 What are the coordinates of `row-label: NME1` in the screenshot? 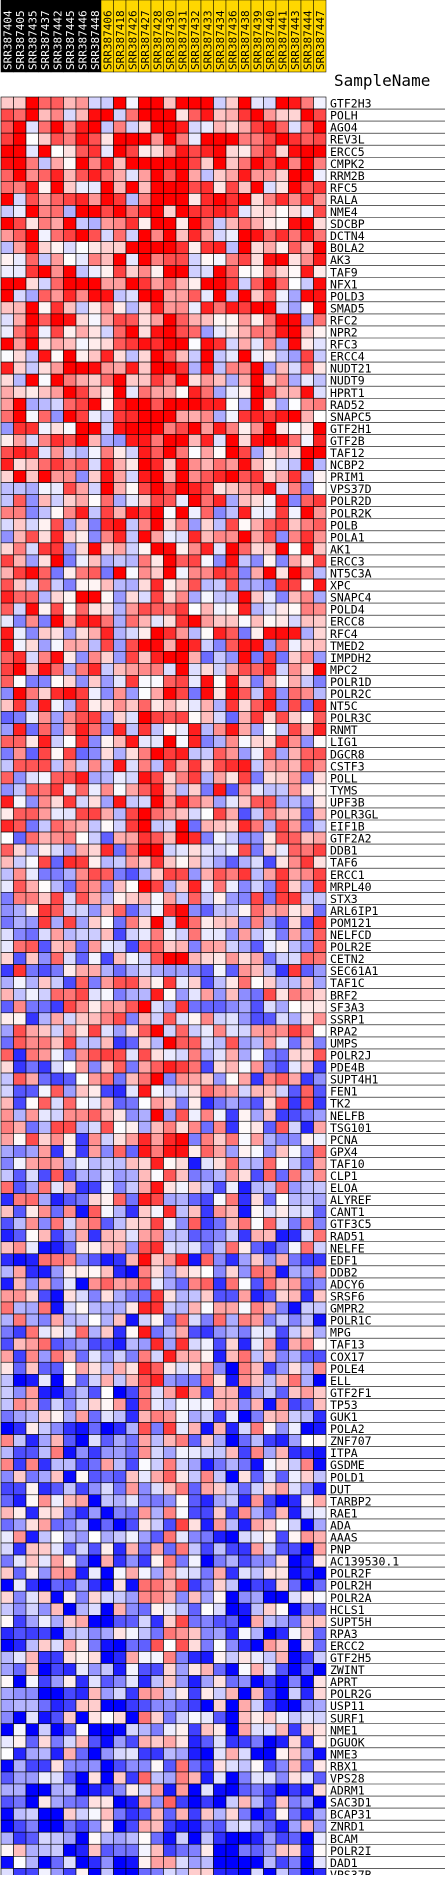 It's located at (344, 1730).